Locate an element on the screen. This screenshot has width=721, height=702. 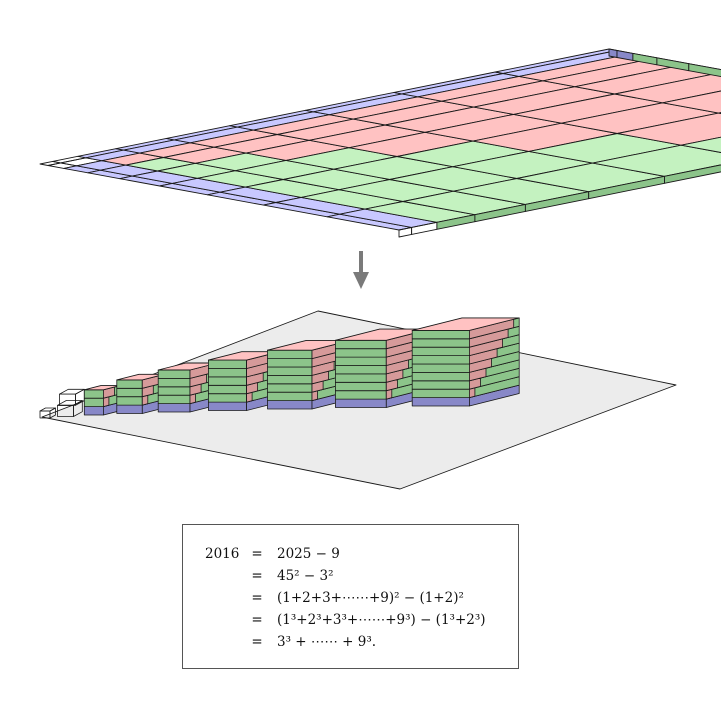
formula-row-5: = 3³ + ⋯⋯ + 9³. is located at coordinates (350, 642).